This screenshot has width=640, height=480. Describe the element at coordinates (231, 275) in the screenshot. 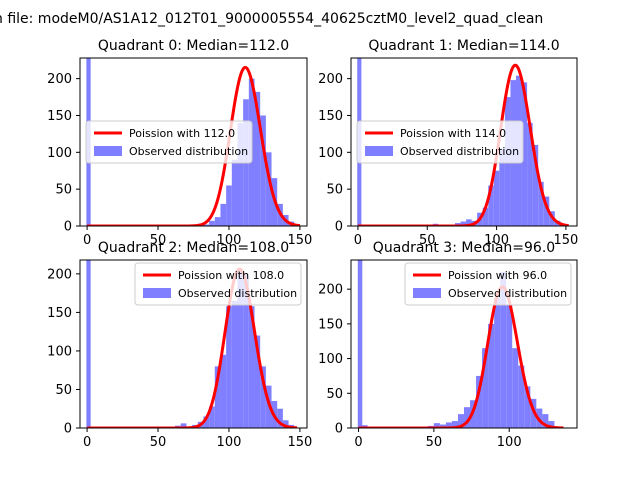

I see `legend-label: Poission with 108.0` at that location.